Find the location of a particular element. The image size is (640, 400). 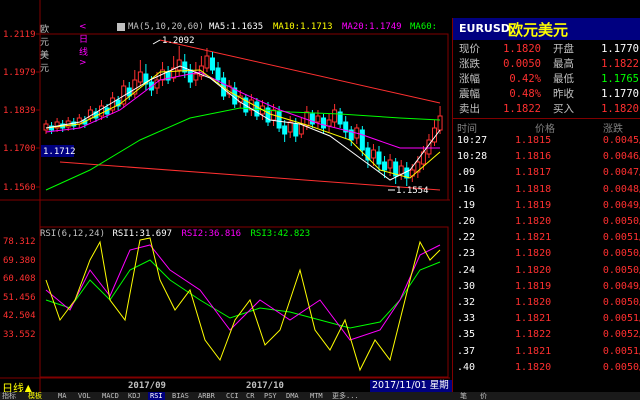

tick-row: 10:27 1.1815 0.0045▲ is located at coordinates (546, 140).